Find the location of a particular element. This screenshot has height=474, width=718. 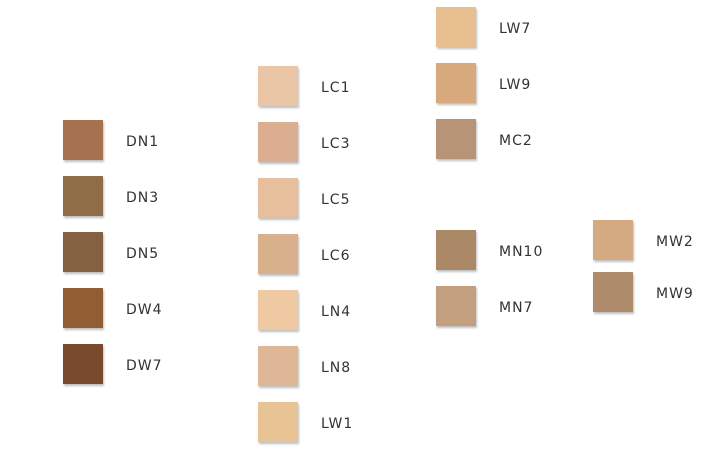

swatch-label: LN8 is located at coordinates (336, 368).